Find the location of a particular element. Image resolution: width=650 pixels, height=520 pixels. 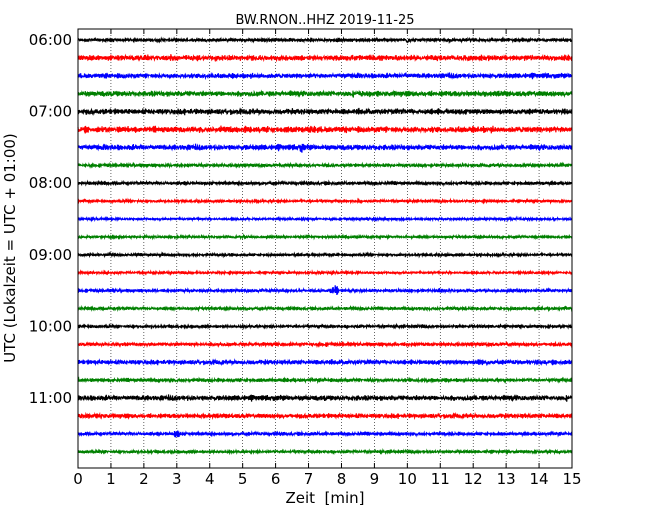

y-tick-label: 09:00 is located at coordinates (50, 255).